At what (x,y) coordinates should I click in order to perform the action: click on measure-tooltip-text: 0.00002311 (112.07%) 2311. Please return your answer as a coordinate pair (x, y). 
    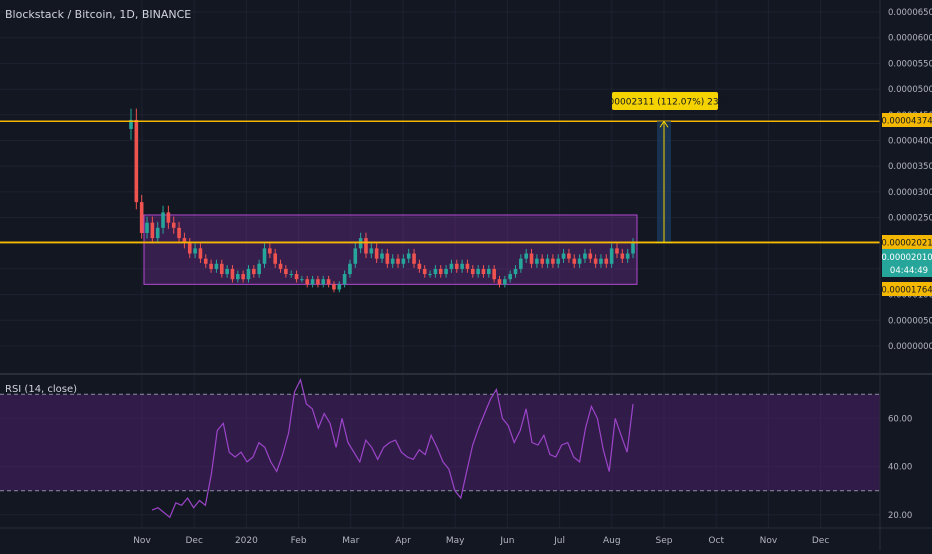
    Looking at the image, I should click on (665, 103).